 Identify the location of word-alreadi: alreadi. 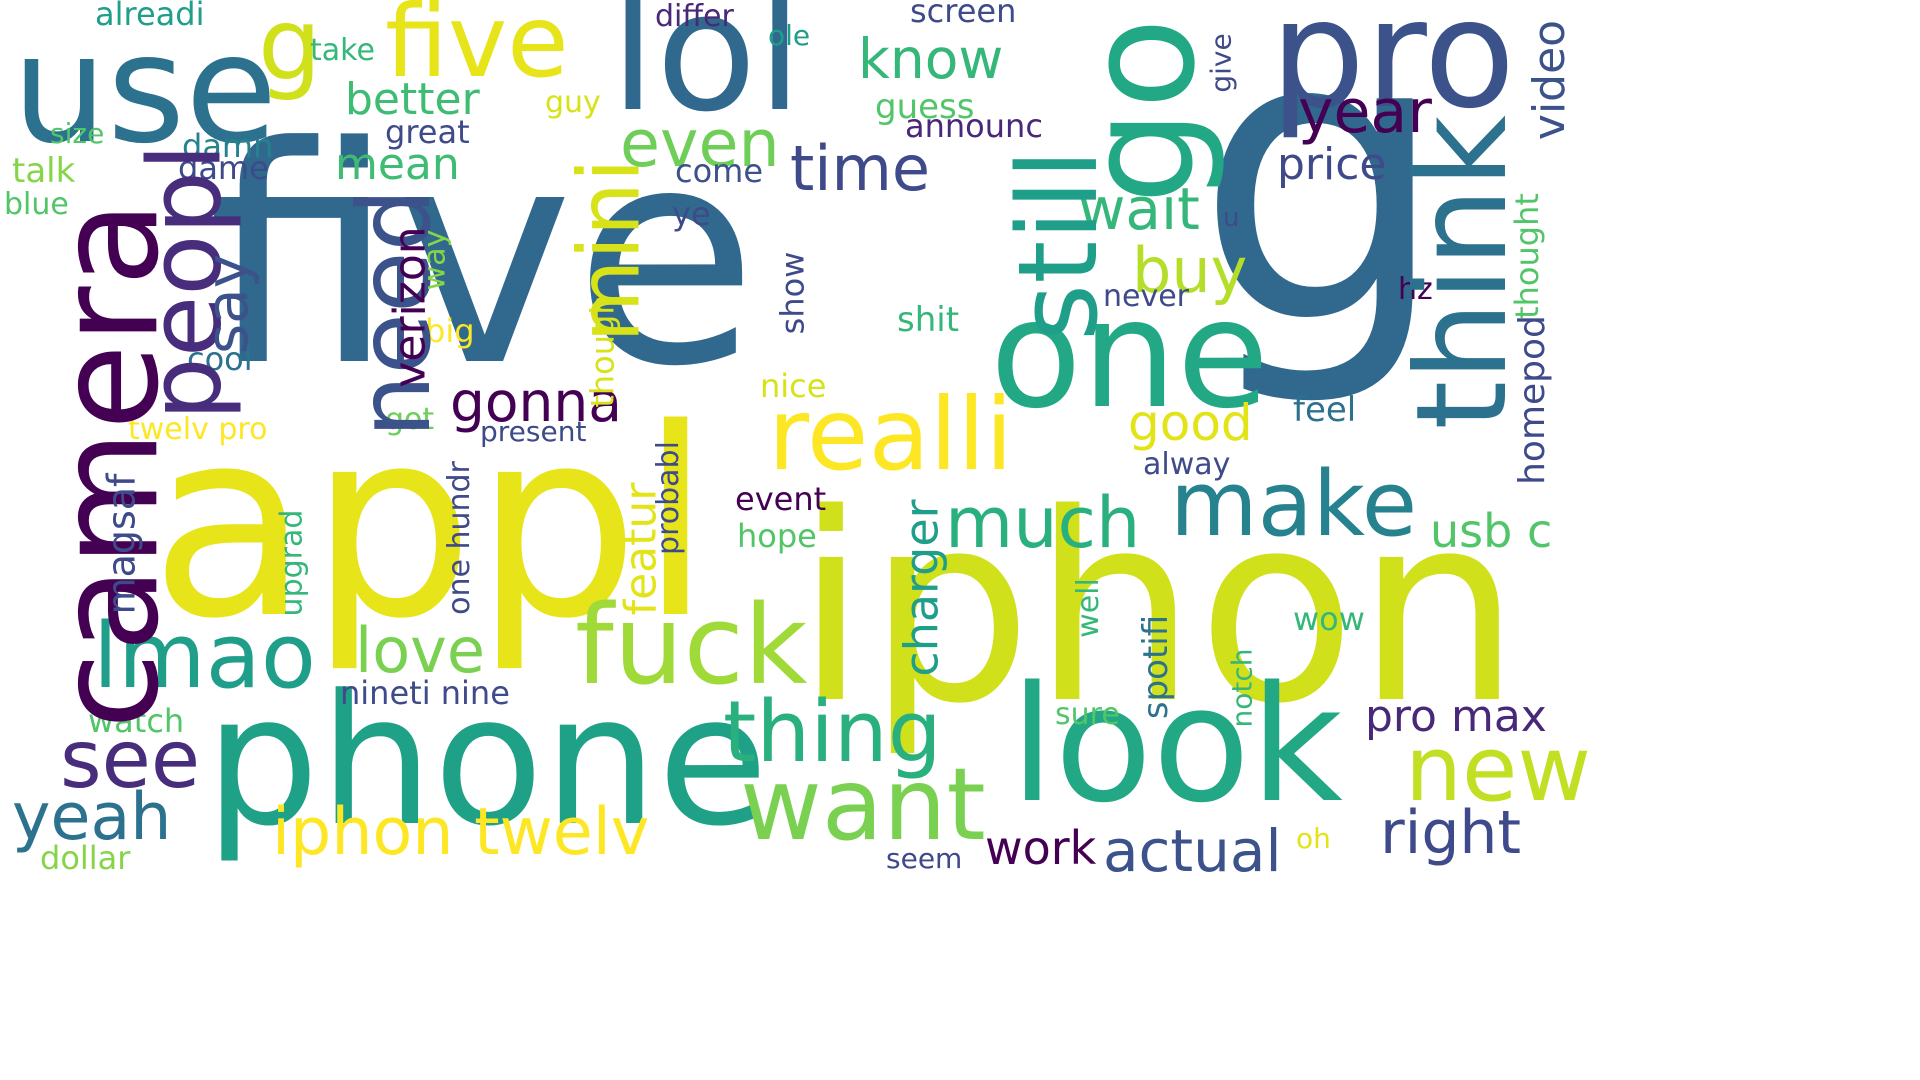
(150, 16).